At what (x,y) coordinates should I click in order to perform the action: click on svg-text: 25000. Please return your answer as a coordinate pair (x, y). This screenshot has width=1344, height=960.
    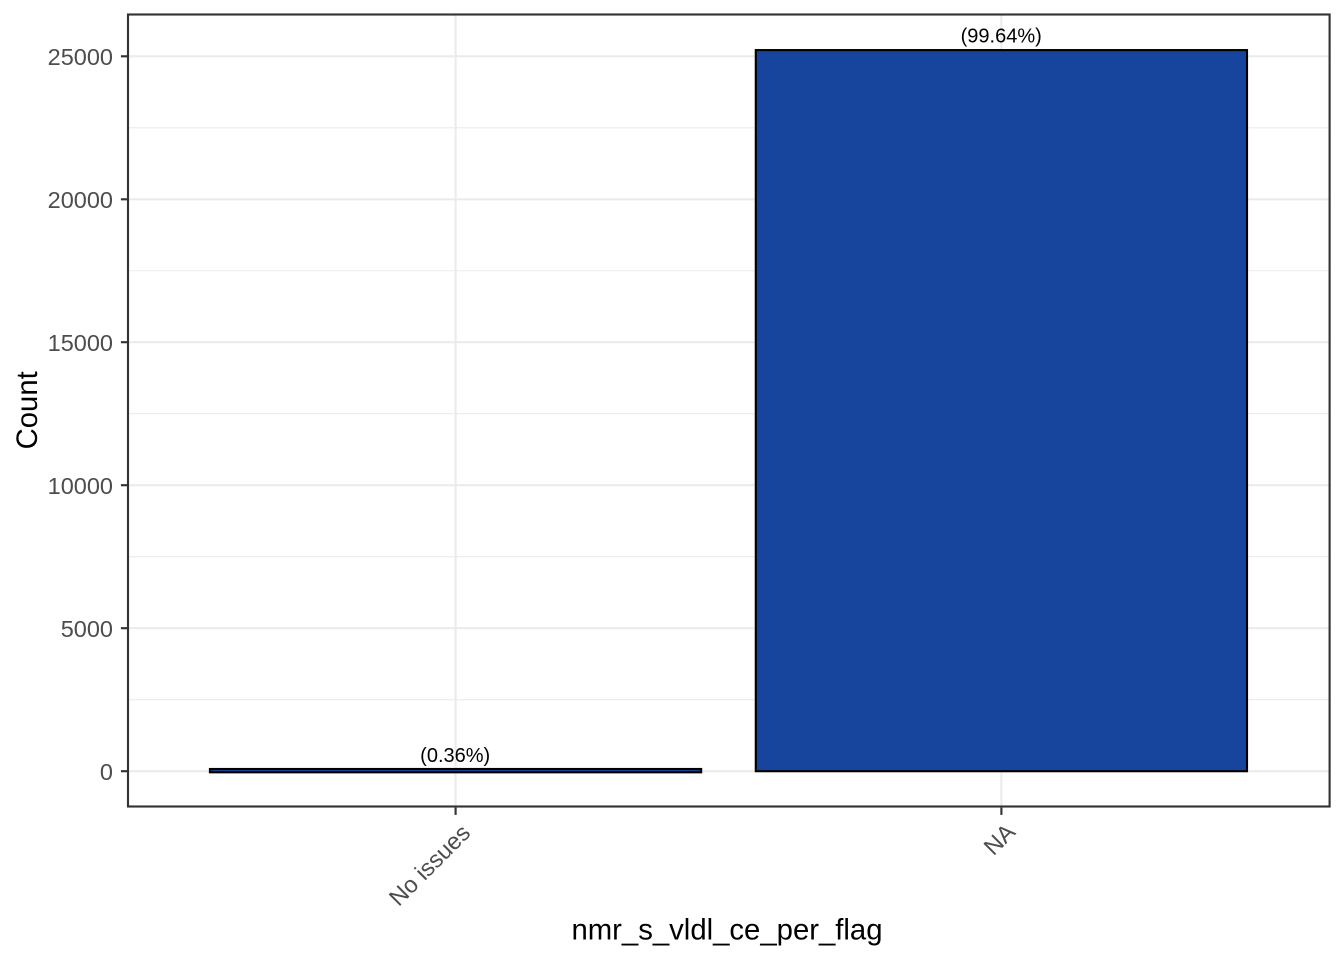
    Looking at the image, I should click on (80, 57).